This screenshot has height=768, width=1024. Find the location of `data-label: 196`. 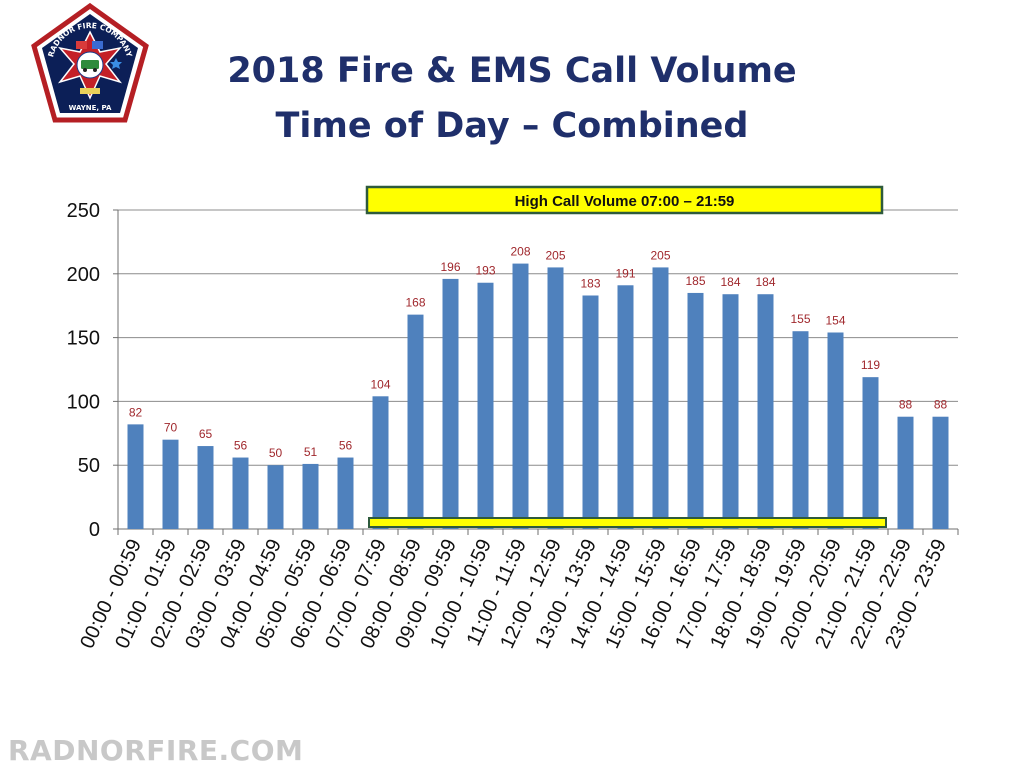

data-label: 196 is located at coordinates (450, 267).